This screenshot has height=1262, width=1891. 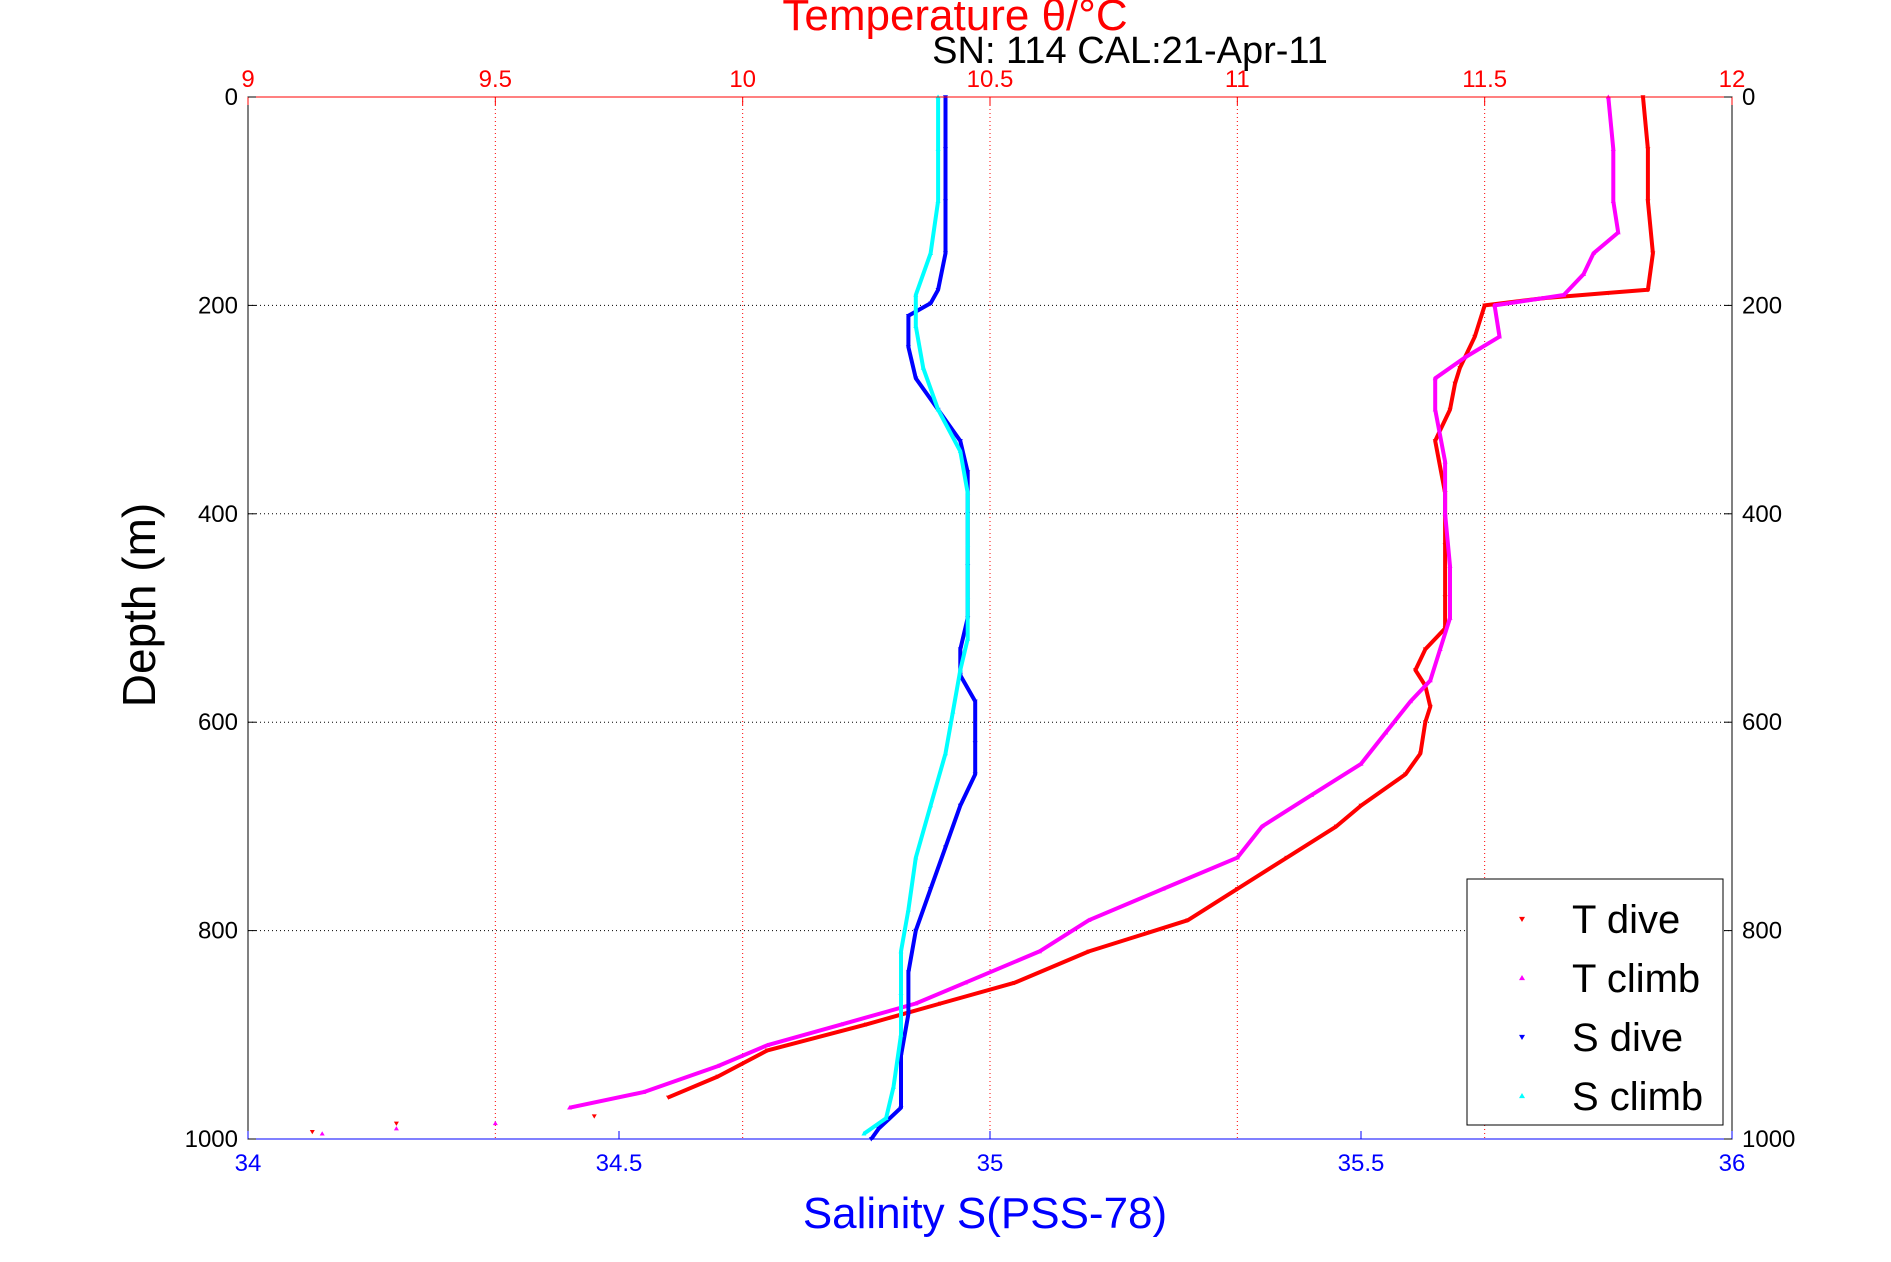 I want to click on right-tick-label: 800, so click(x=1762, y=931).